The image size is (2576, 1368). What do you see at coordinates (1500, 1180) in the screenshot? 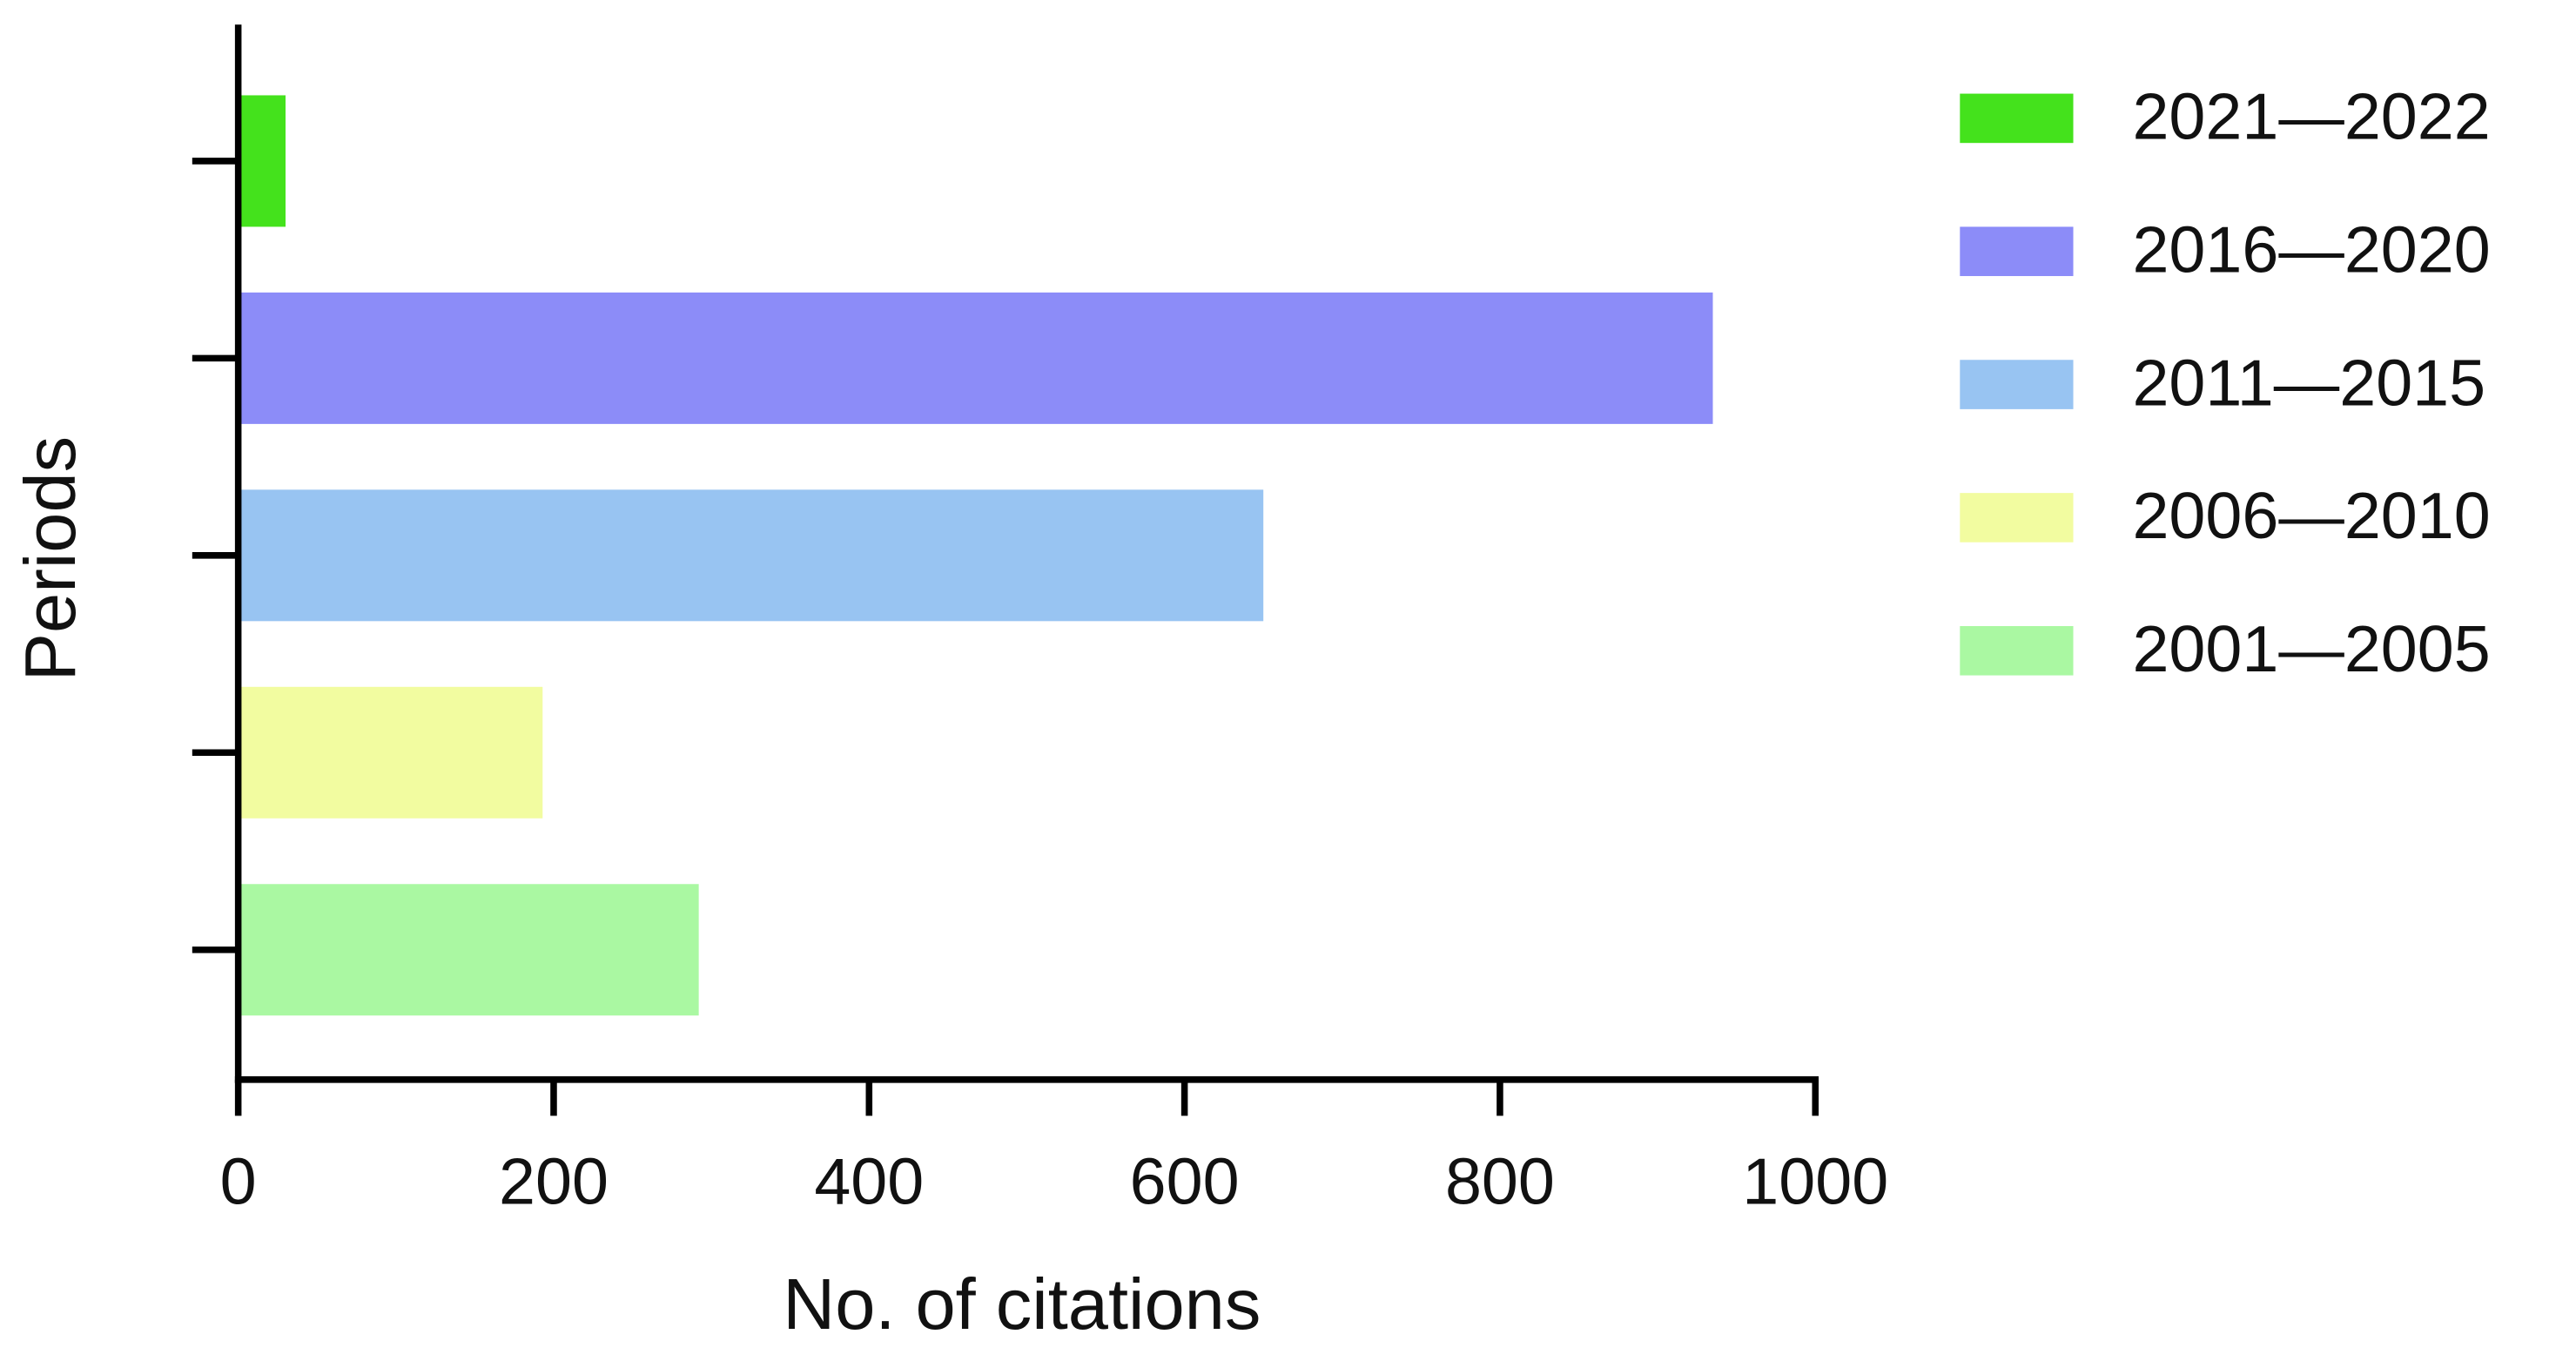
I see `x-tick-label: 800` at bounding box center [1500, 1180].